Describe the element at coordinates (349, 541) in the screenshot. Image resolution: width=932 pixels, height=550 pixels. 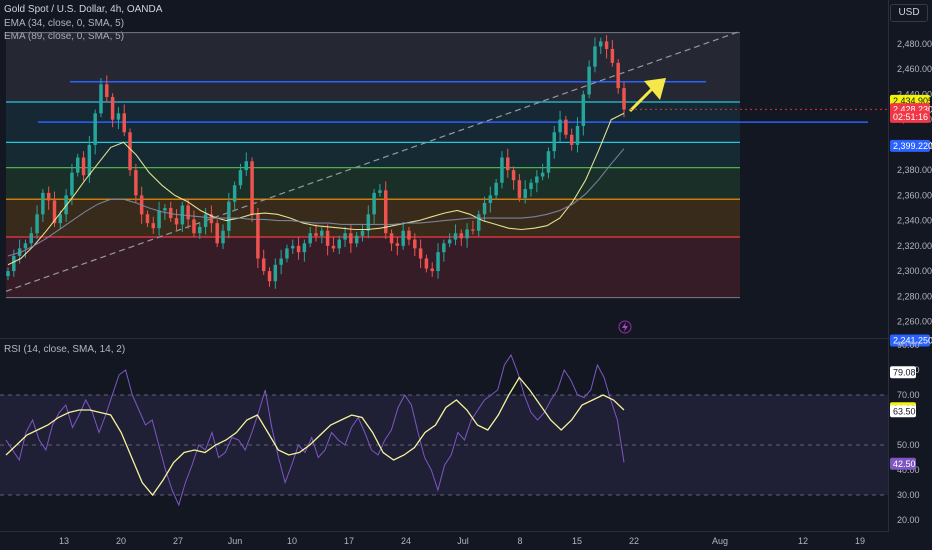
I see `time-tick-label: 17` at that location.